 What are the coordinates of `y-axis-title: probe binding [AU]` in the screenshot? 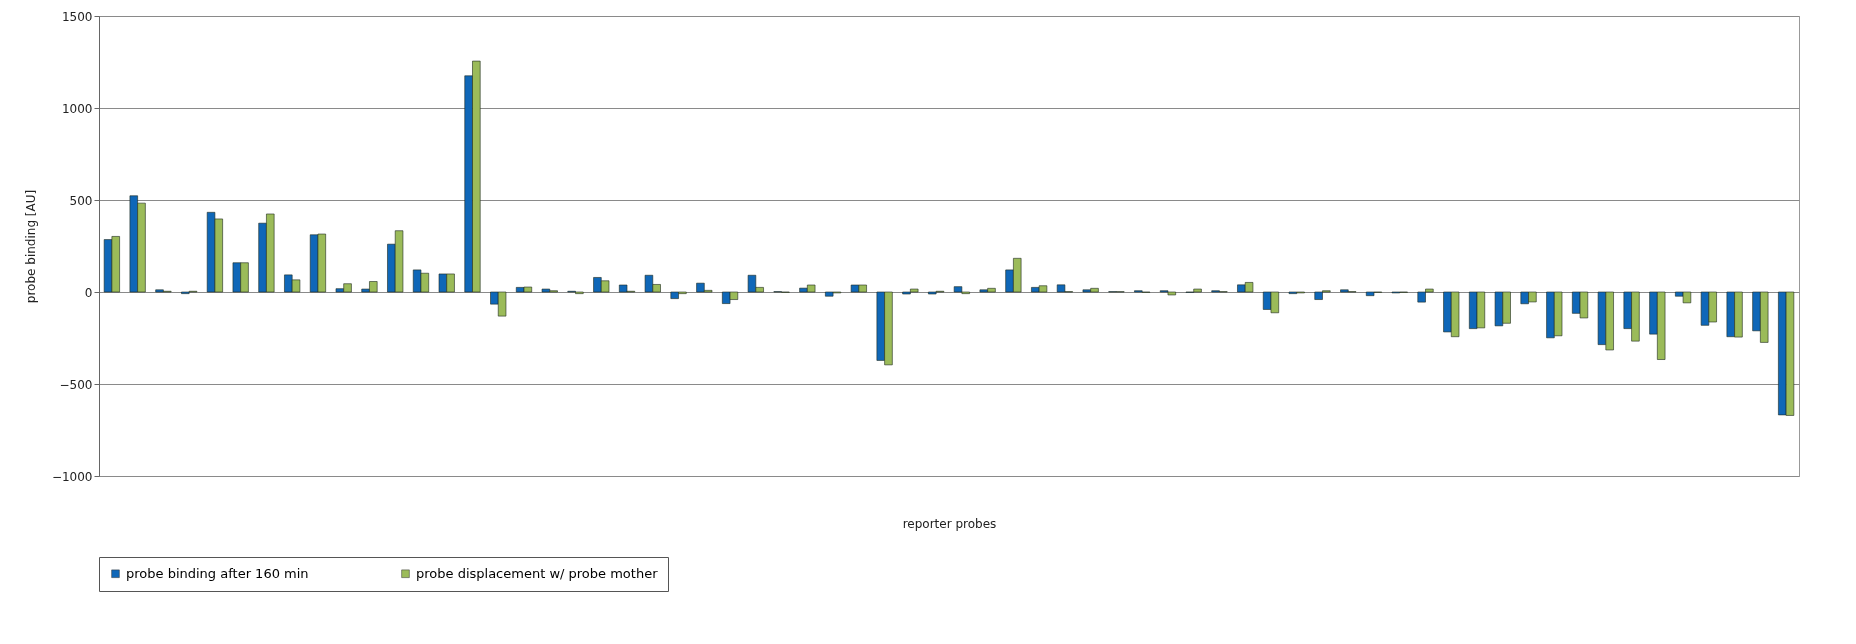 It's located at (30, 246).